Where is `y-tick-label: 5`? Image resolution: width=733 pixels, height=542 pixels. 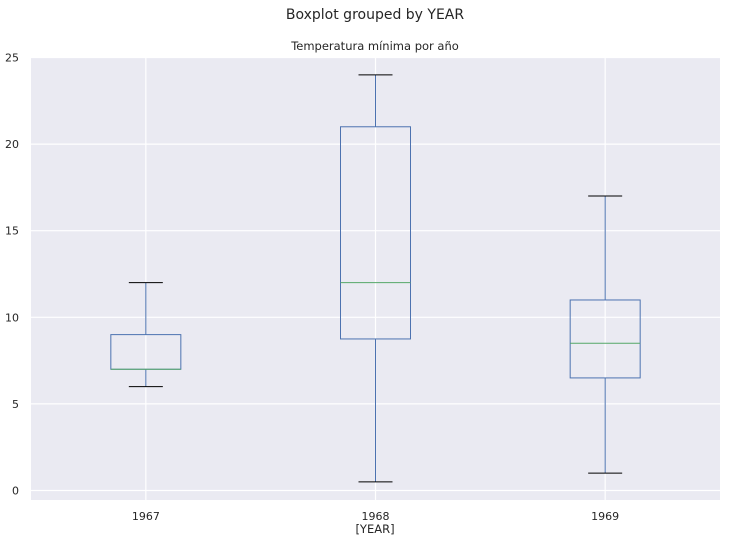
y-tick-label: 5 is located at coordinates (15, 404).